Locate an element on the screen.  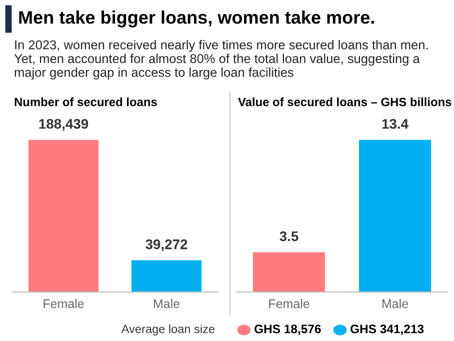
data-label: 13.4 is located at coordinates (395, 123).